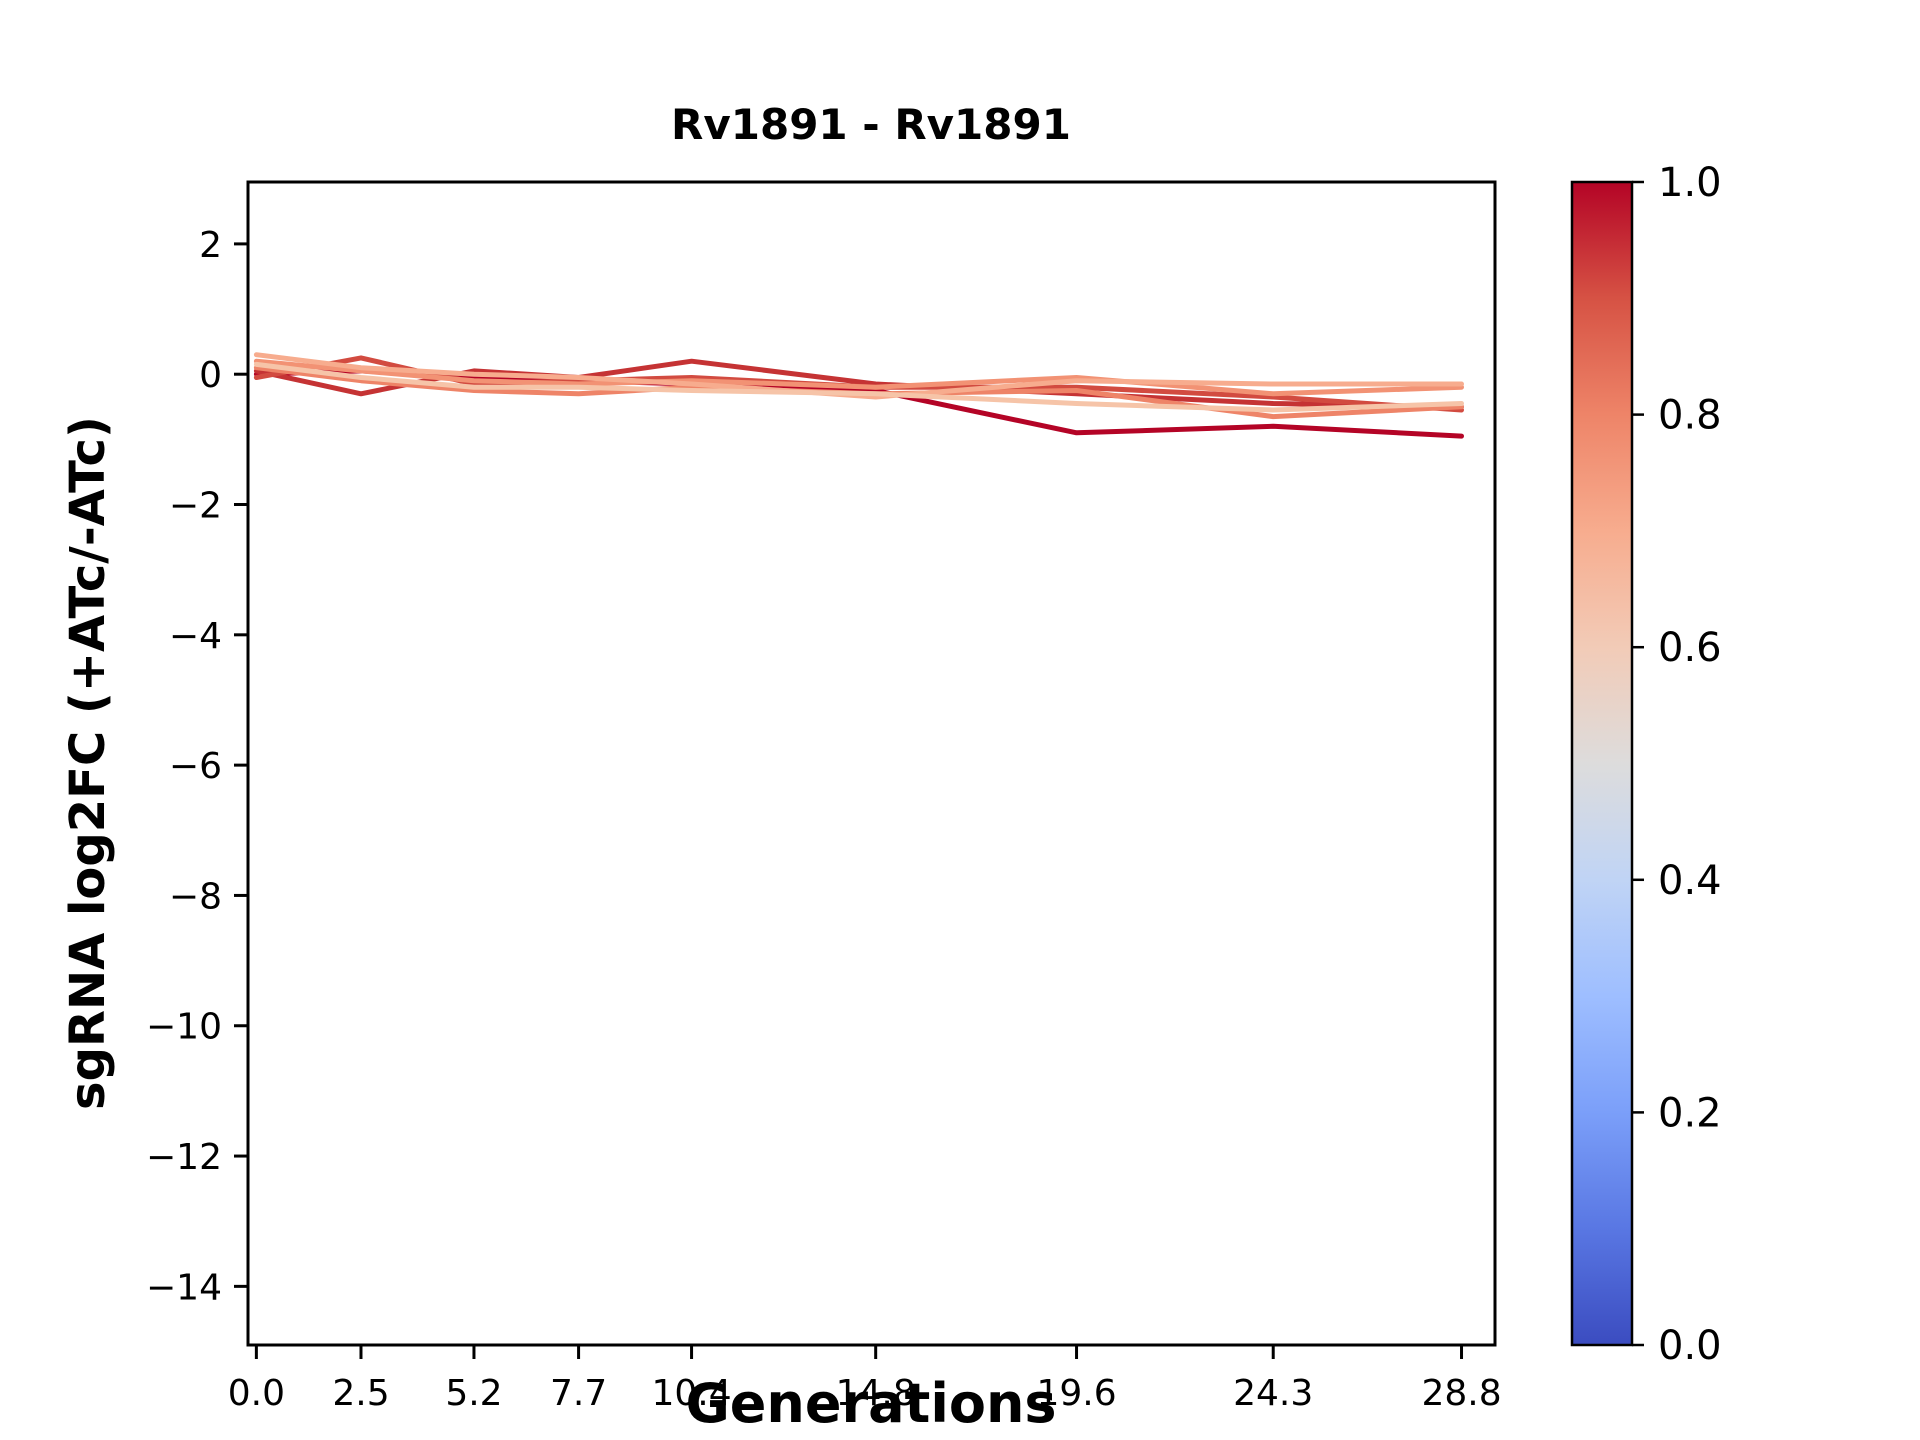 The height and width of the screenshot is (1440, 1920). I want to click on colorbar-tick-label: 0.6, so click(1690, 648).